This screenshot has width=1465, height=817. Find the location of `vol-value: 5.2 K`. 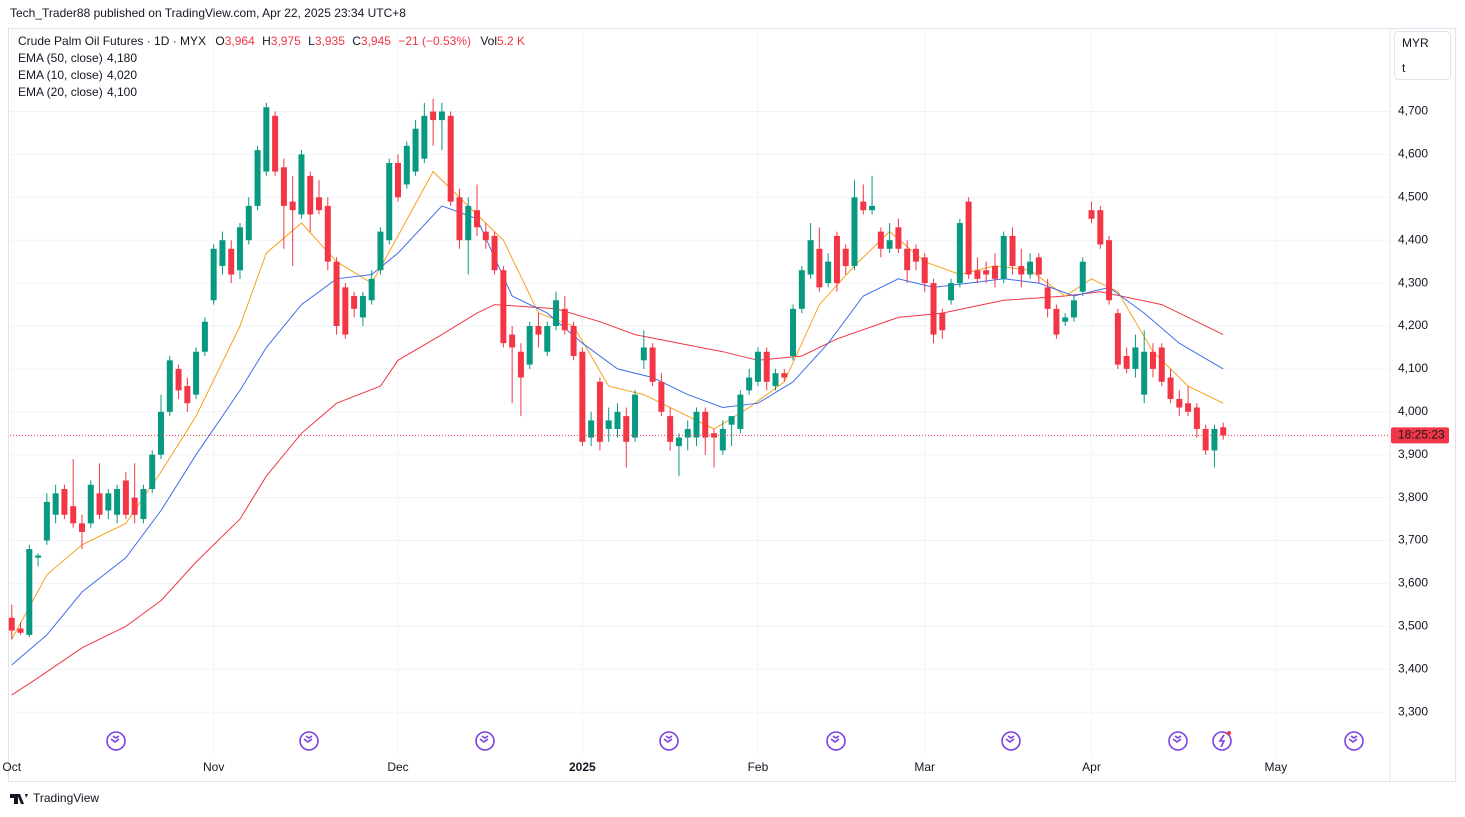

vol-value: 5.2 K is located at coordinates (511, 41).